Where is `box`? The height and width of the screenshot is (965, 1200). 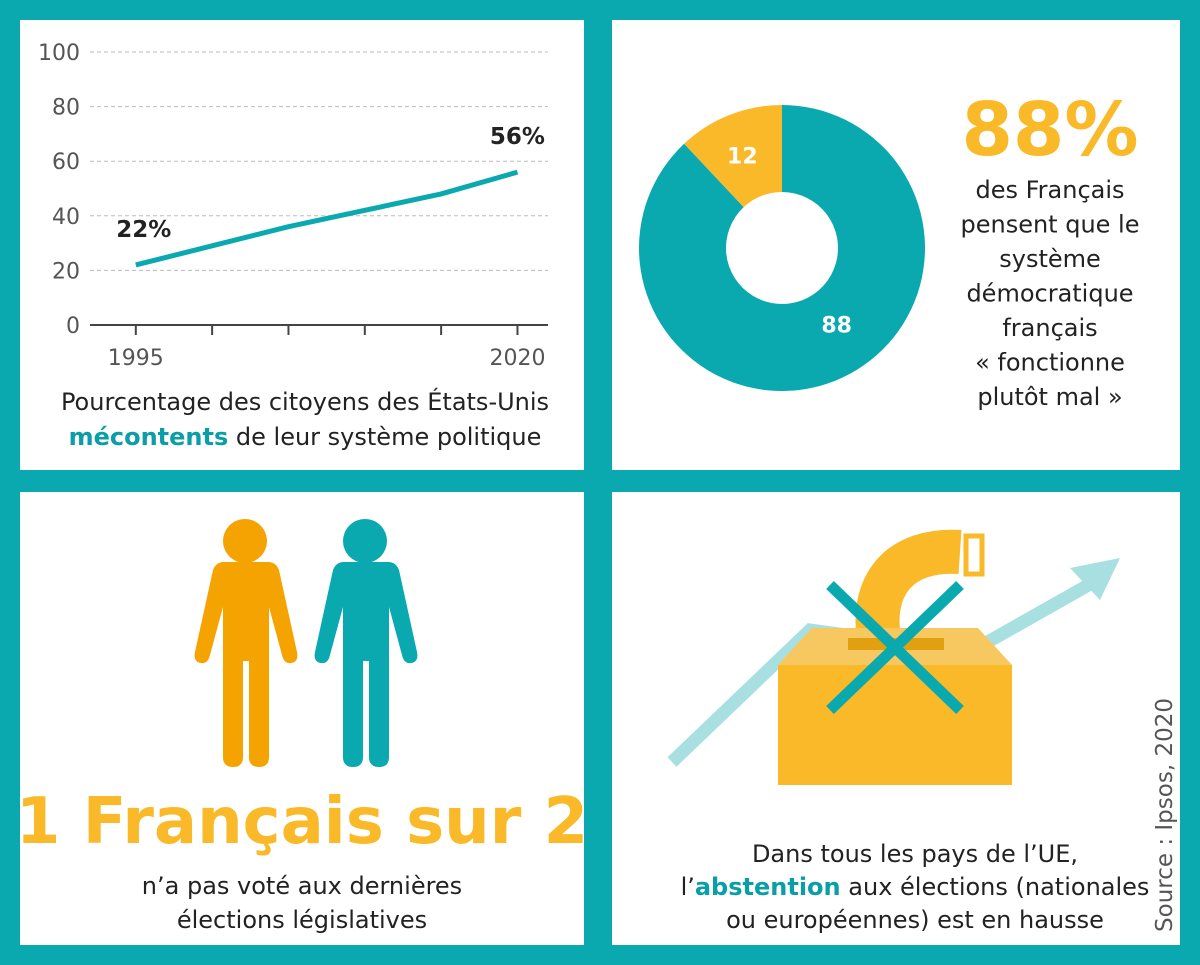
box is located at coordinates (895, 725).